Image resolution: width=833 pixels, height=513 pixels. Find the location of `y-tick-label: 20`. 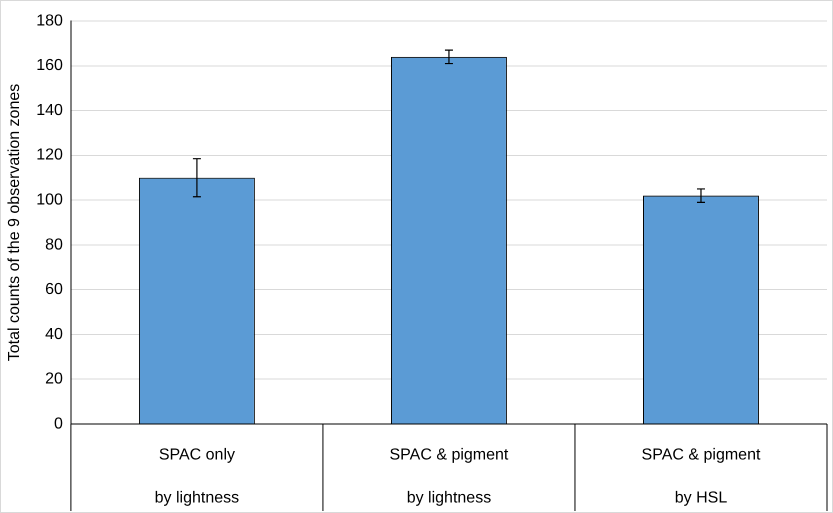

y-tick-label: 20 is located at coordinates (54, 379).